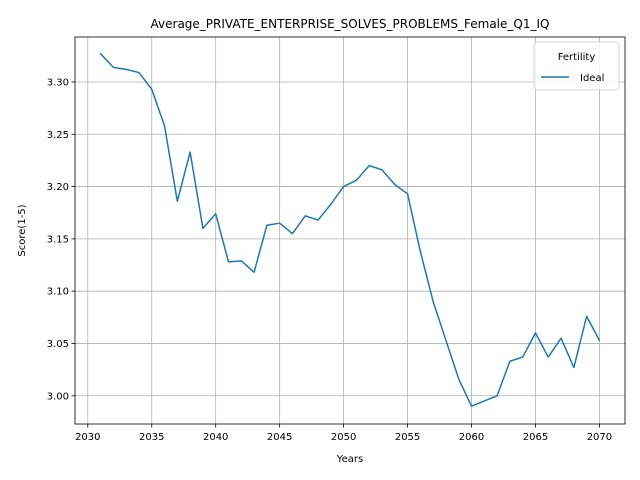 The image size is (640, 480). I want to click on x-tick-label: 2060, so click(471, 437).